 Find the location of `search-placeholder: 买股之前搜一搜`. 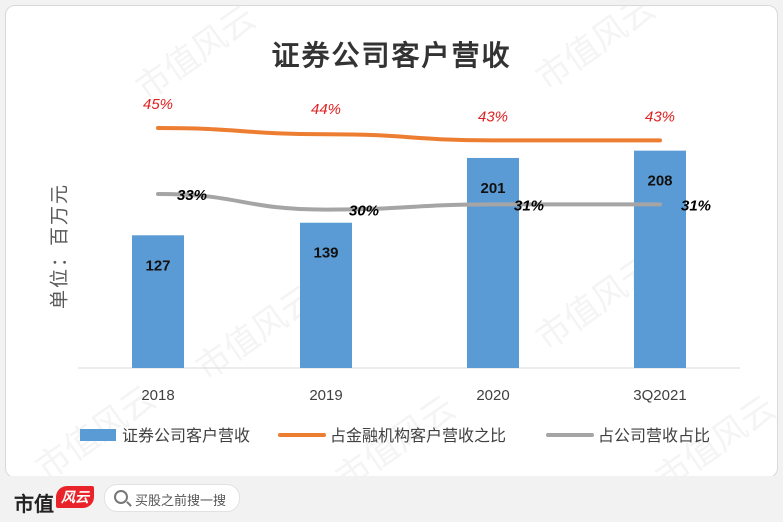

search-placeholder: 买股之前搜一搜 is located at coordinates (181, 500).